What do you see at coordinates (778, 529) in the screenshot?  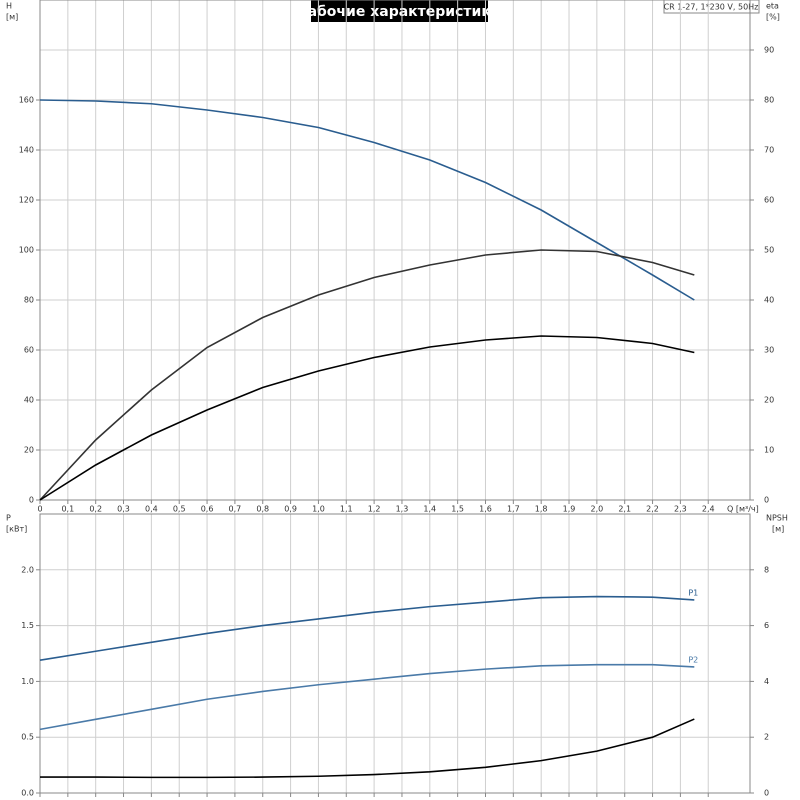 I see `y2-unit: [м]` at bounding box center [778, 529].